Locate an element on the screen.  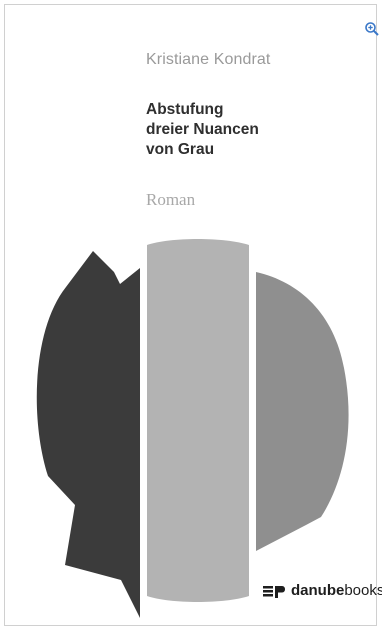
genre-label: Roman is located at coordinates (171, 199).